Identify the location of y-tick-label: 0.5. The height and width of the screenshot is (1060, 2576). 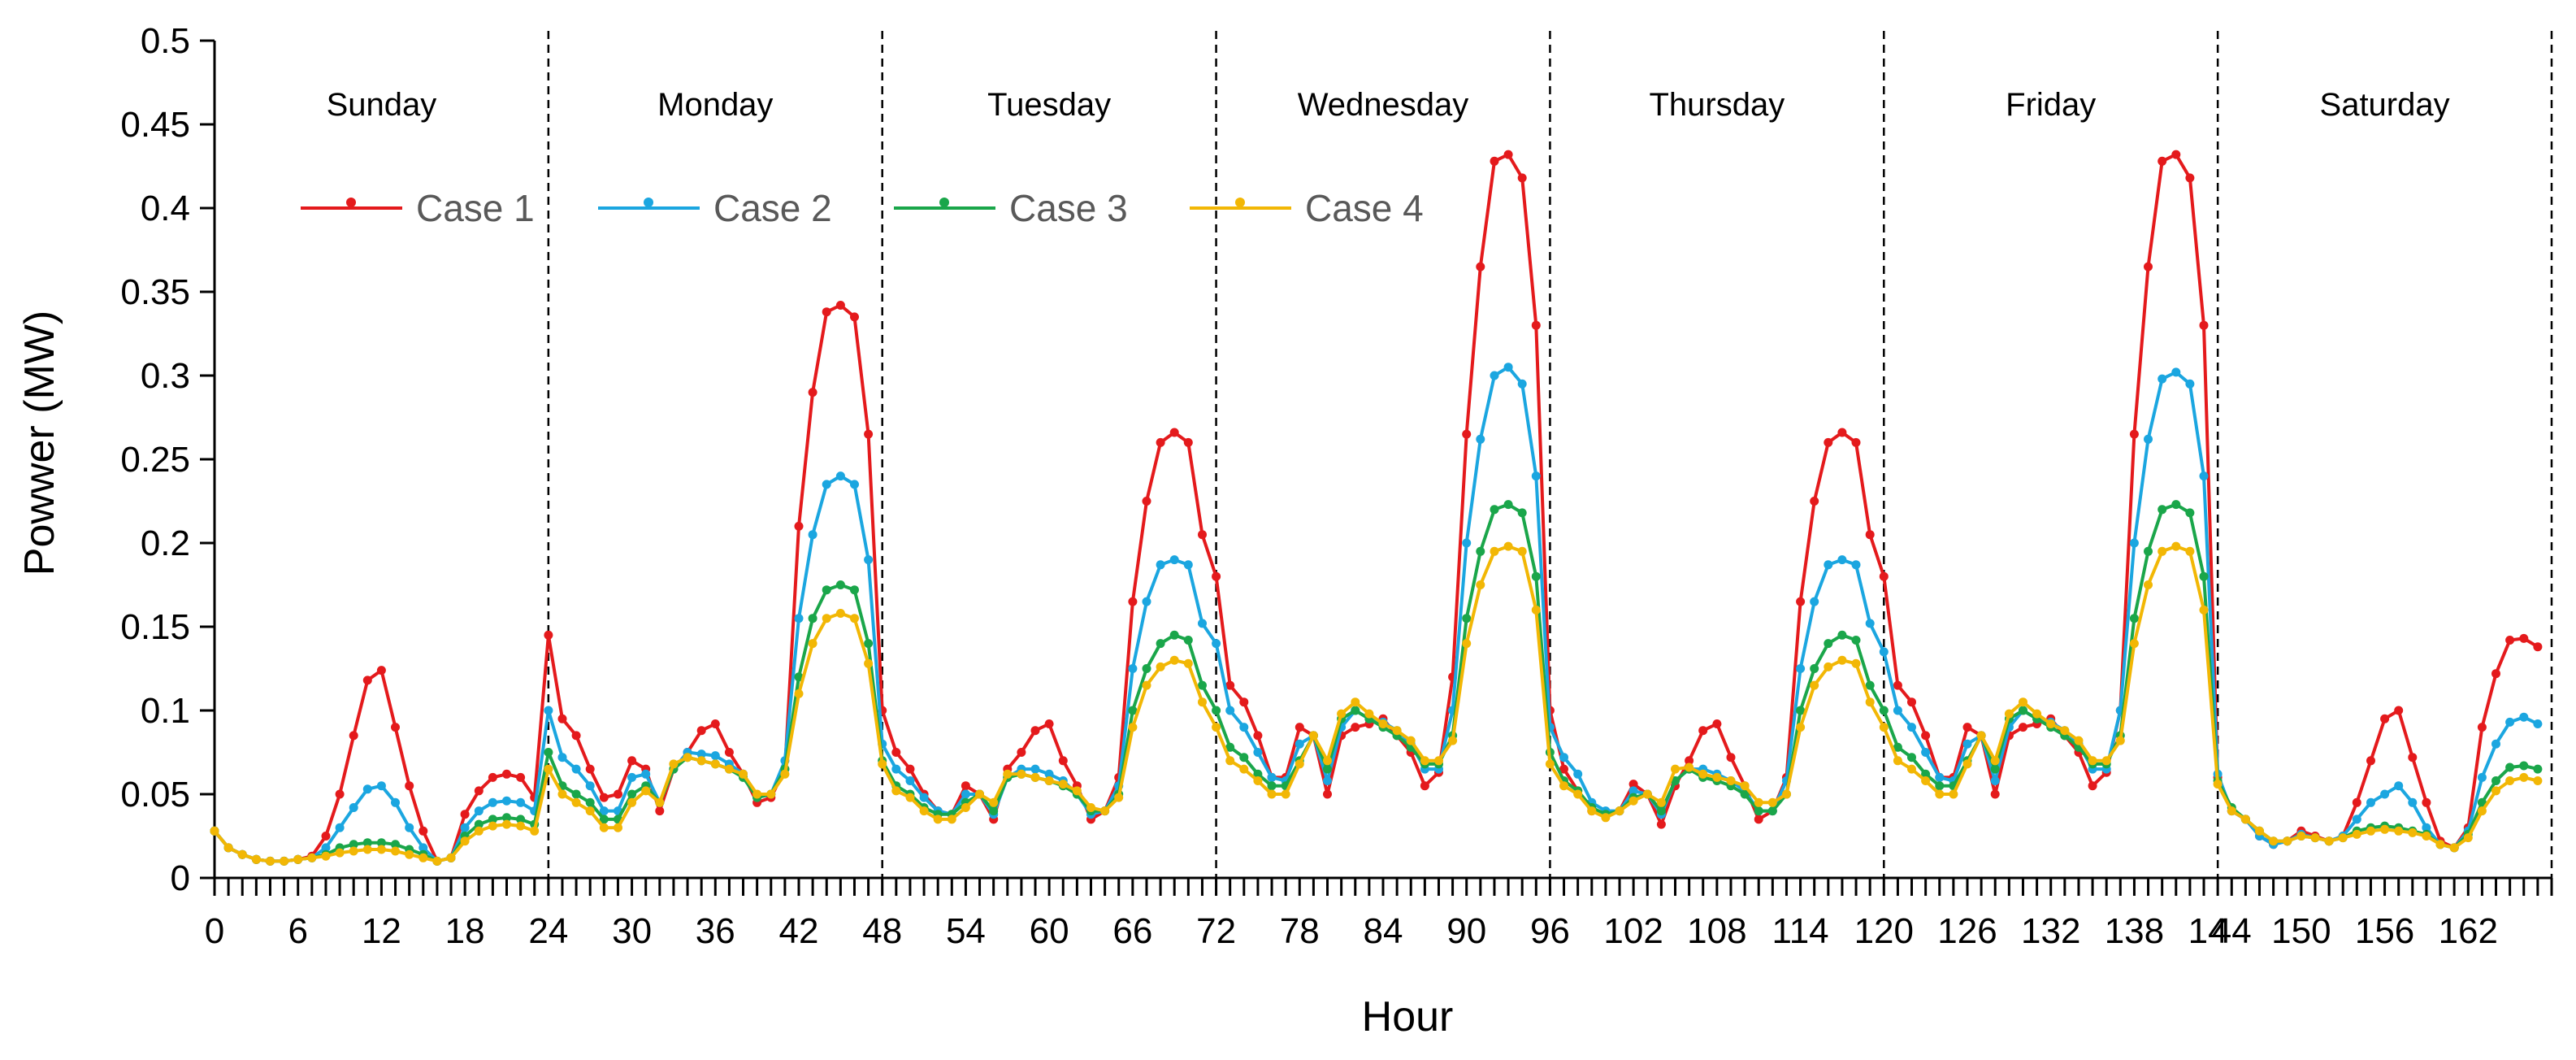
(165, 41).